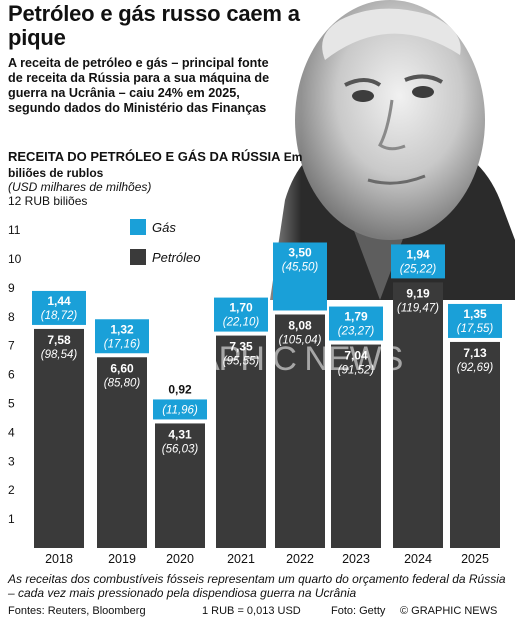 This screenshot has width=515, height=624. I want to click on legend-swatch-gas, so click(138, 227).